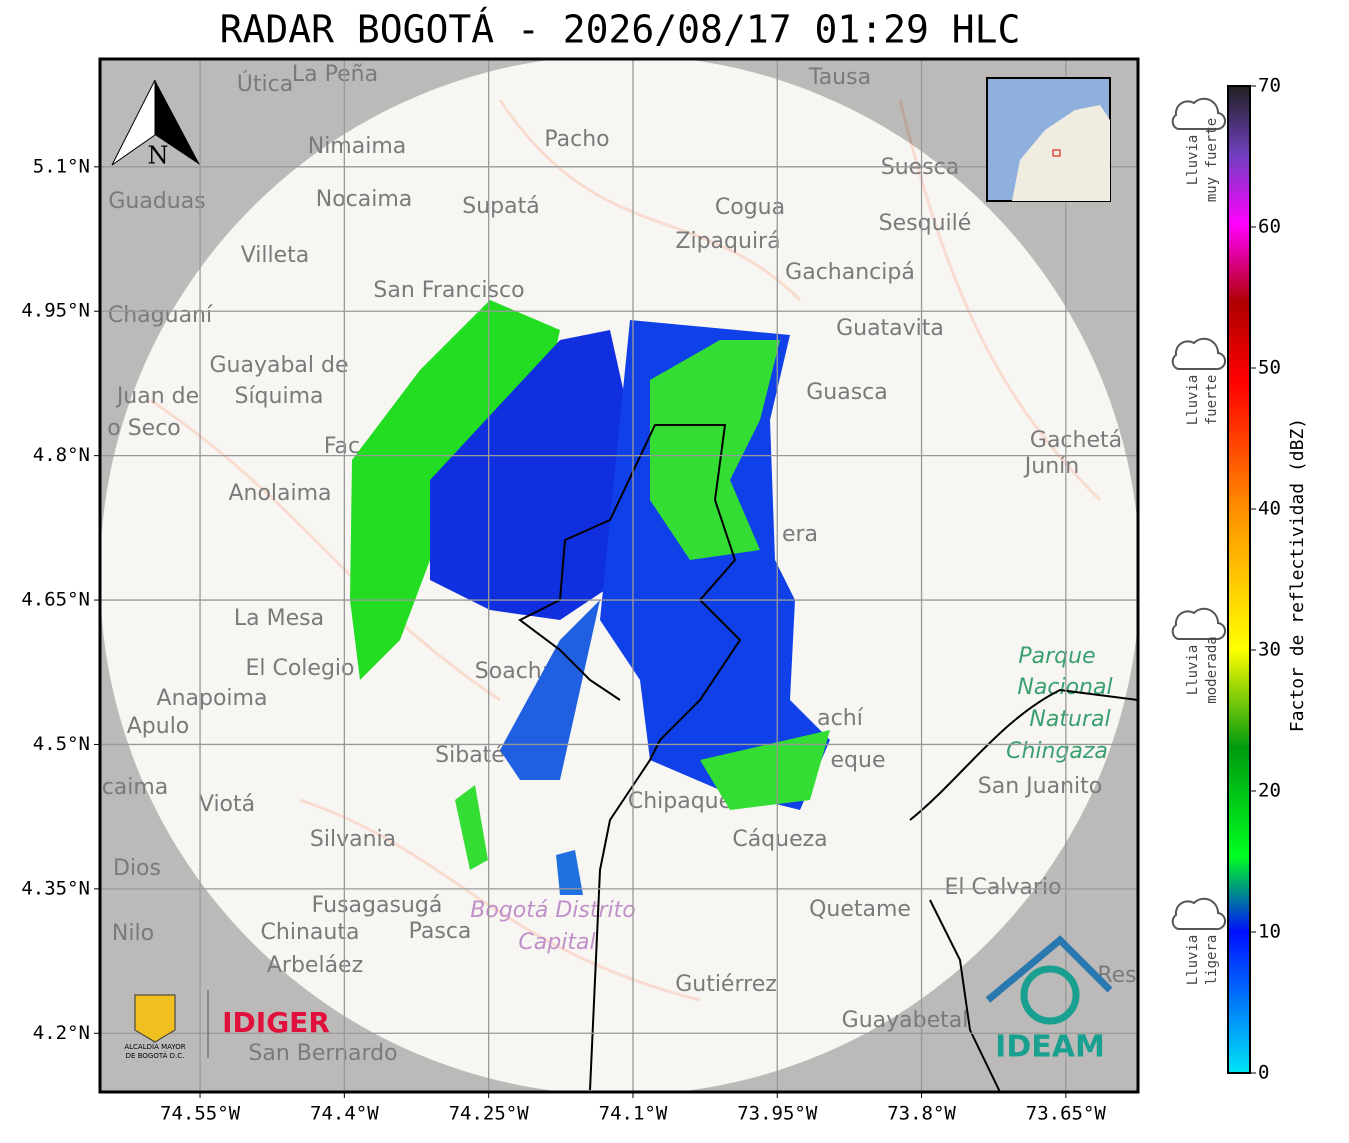 This screenshot has width=1349, height=1143. I want to click on place-label: Supatá, so click(500, 206).